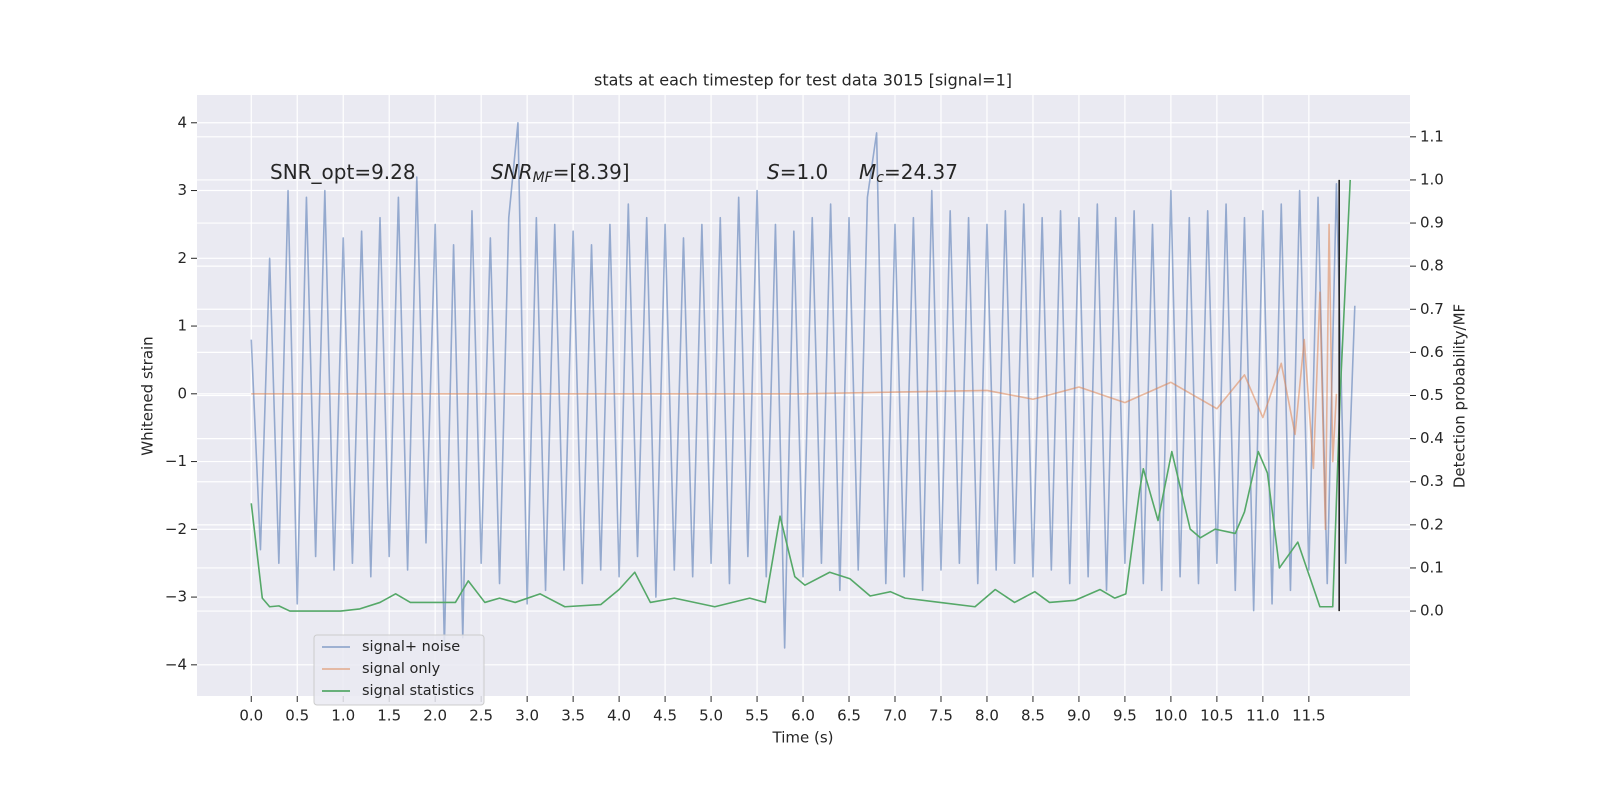  I want to click on y-tick-label: 2, so click(182, 258).